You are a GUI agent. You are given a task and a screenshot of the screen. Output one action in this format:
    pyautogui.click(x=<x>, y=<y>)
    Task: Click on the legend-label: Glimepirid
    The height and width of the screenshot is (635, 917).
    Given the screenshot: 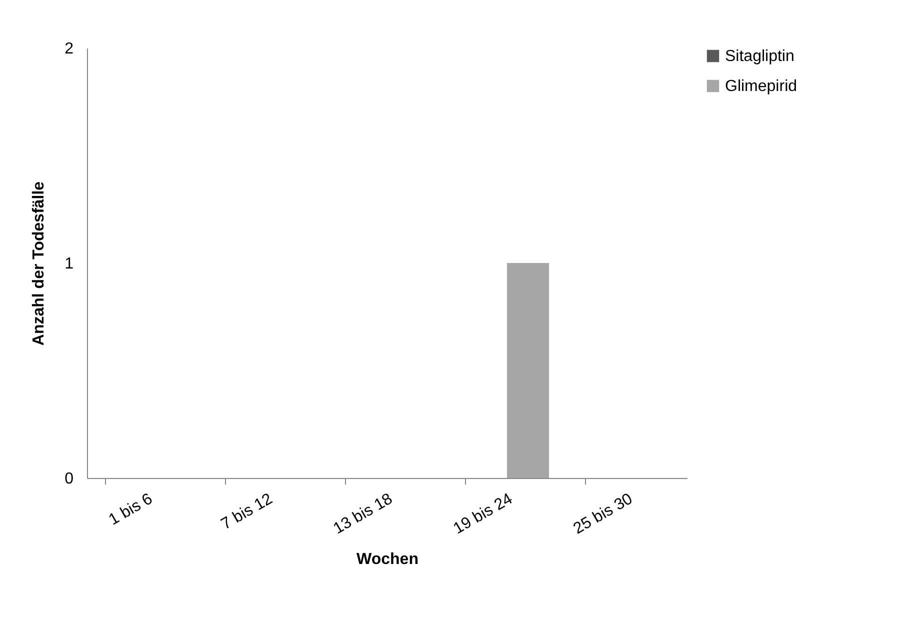 What is the action you would take?
    pyautogui.click(x=761, y=86)
    